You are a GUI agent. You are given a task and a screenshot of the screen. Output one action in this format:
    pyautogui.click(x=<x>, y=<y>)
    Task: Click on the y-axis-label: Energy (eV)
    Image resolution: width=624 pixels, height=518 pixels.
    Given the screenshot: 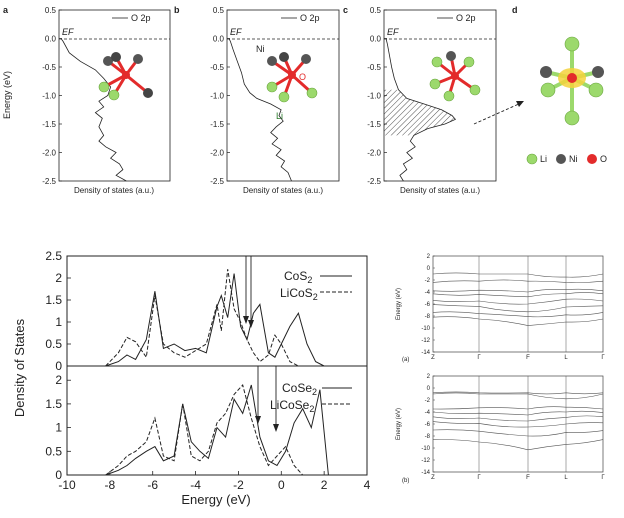 What is the action you would take?
    pyautogui.click(x=7, y=95)
    